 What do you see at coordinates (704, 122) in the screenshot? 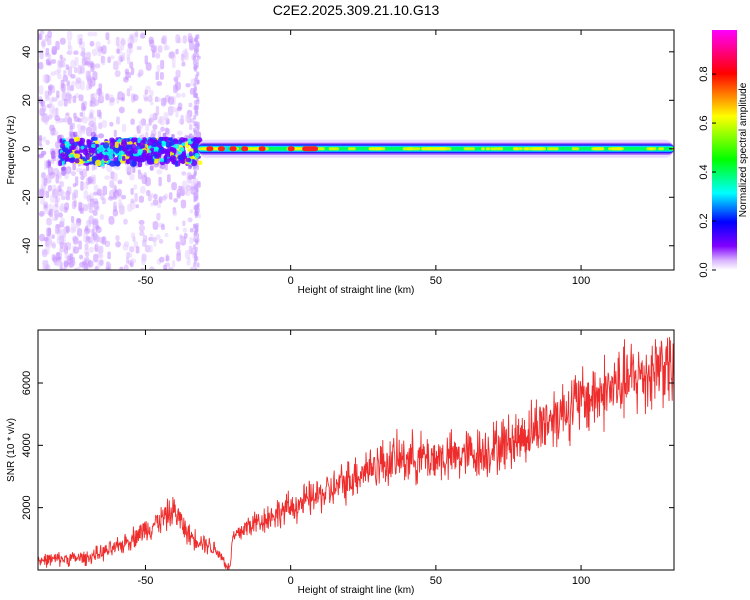
I see `colorbar-tick-label: 0.6` at bounding box center [704, 122].